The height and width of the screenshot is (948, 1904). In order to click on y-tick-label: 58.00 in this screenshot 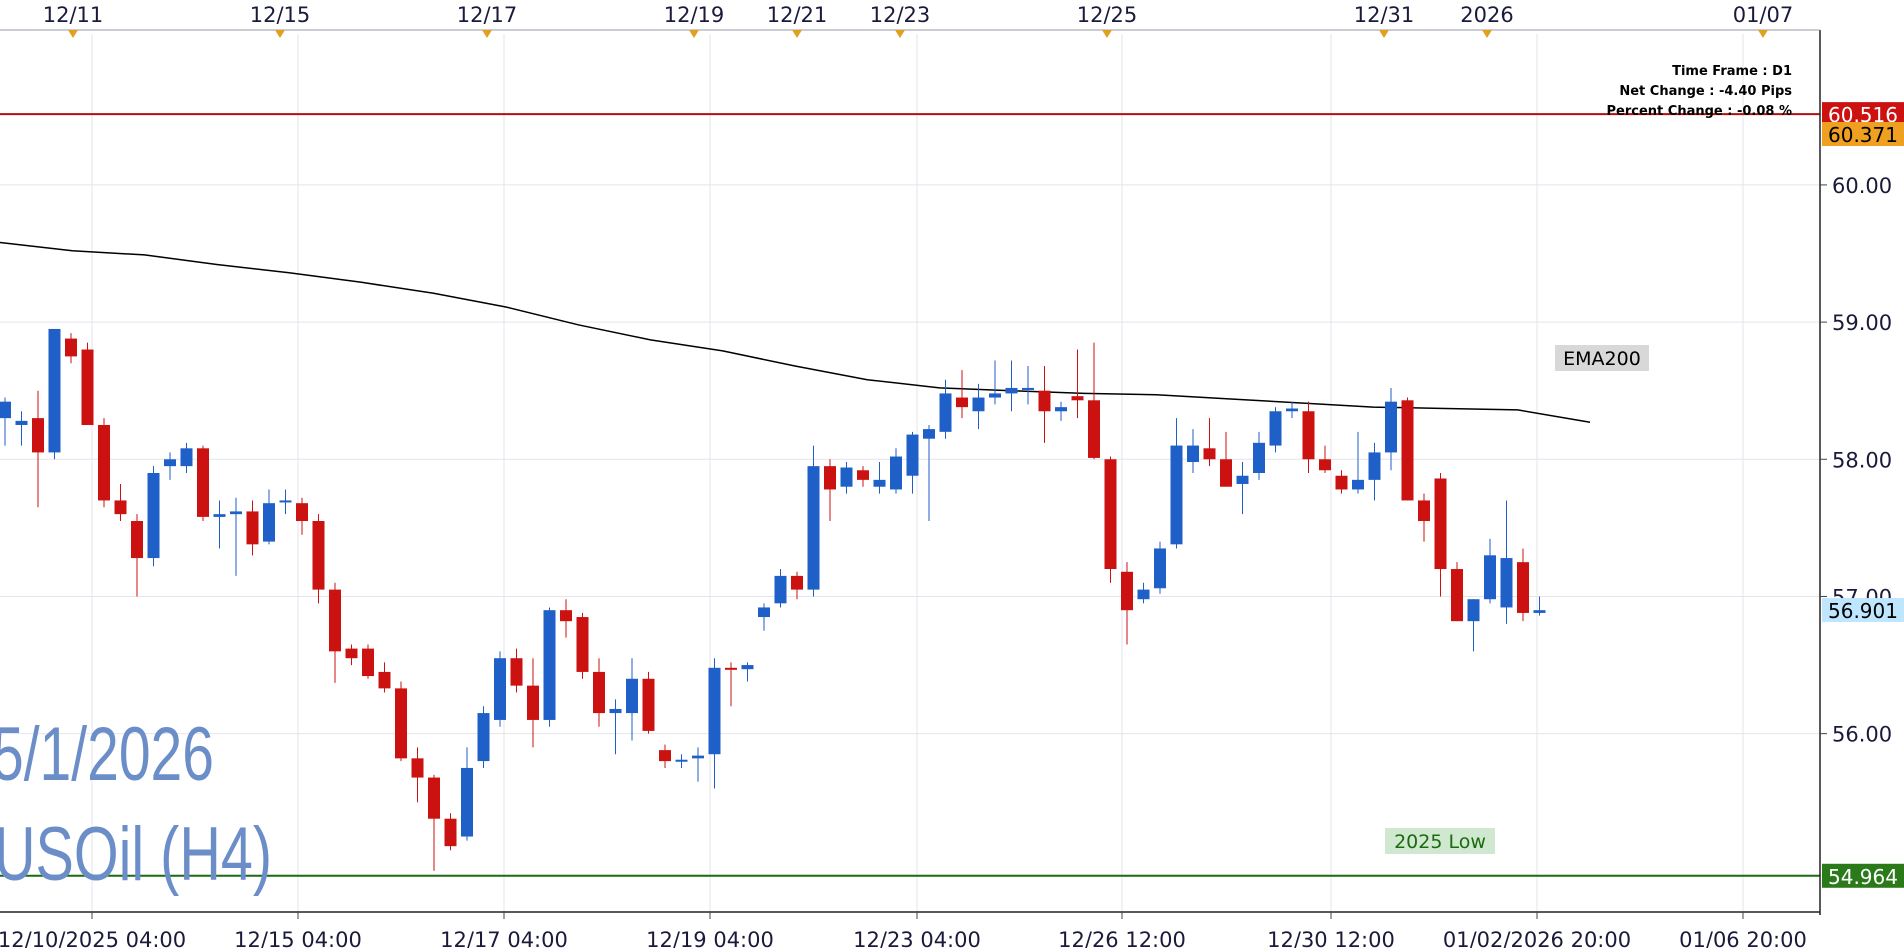, I will do `click(1862, 460)`.